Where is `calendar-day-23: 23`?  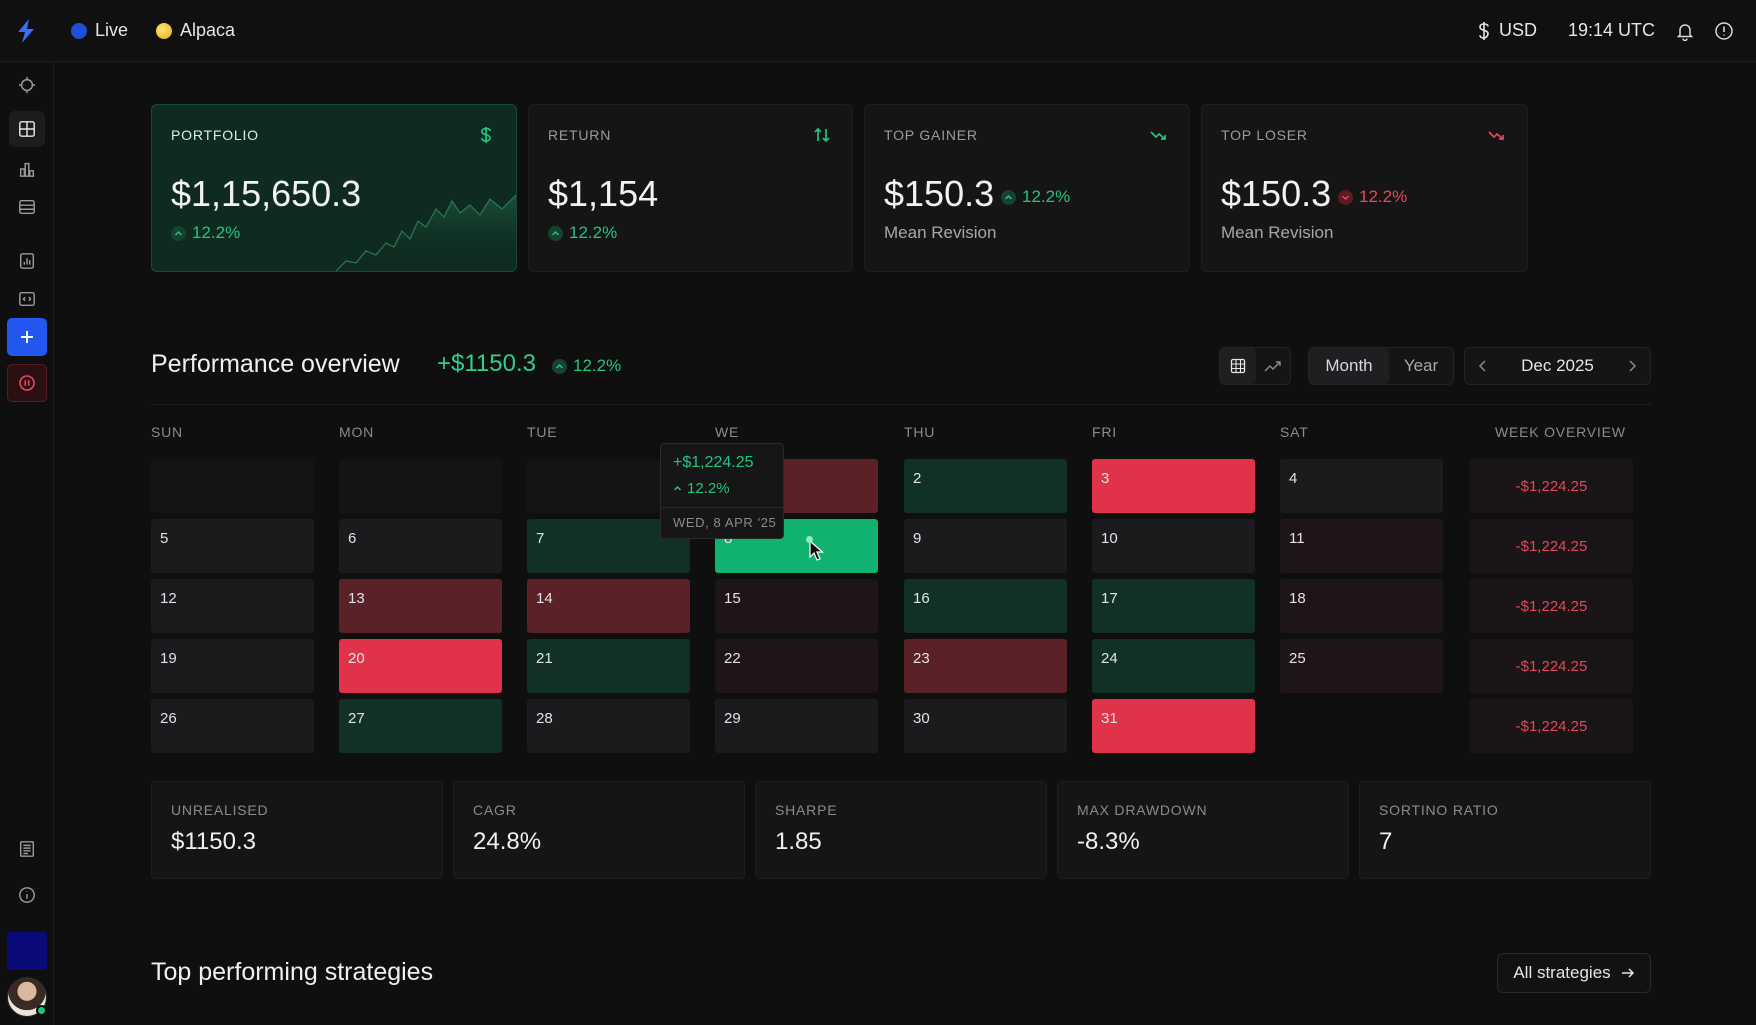
calendar-day-23: 23 is located at coordinates (985, 666).